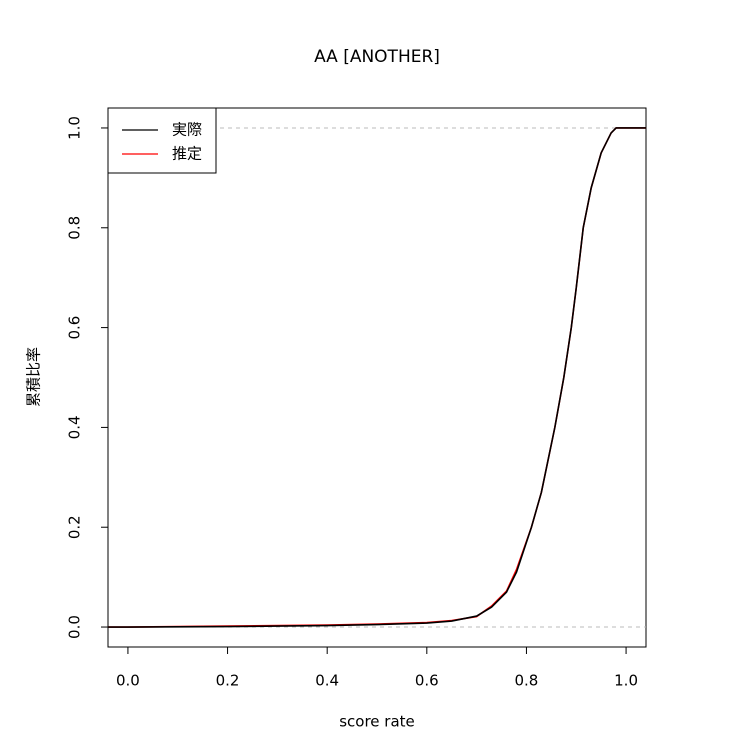 The height and width of the screenshot is (756, 754). What do you see at coordinates (75, 527) in the screenshot?
I see `y-tick-label: 0.2` at bounding box center [75, 527].